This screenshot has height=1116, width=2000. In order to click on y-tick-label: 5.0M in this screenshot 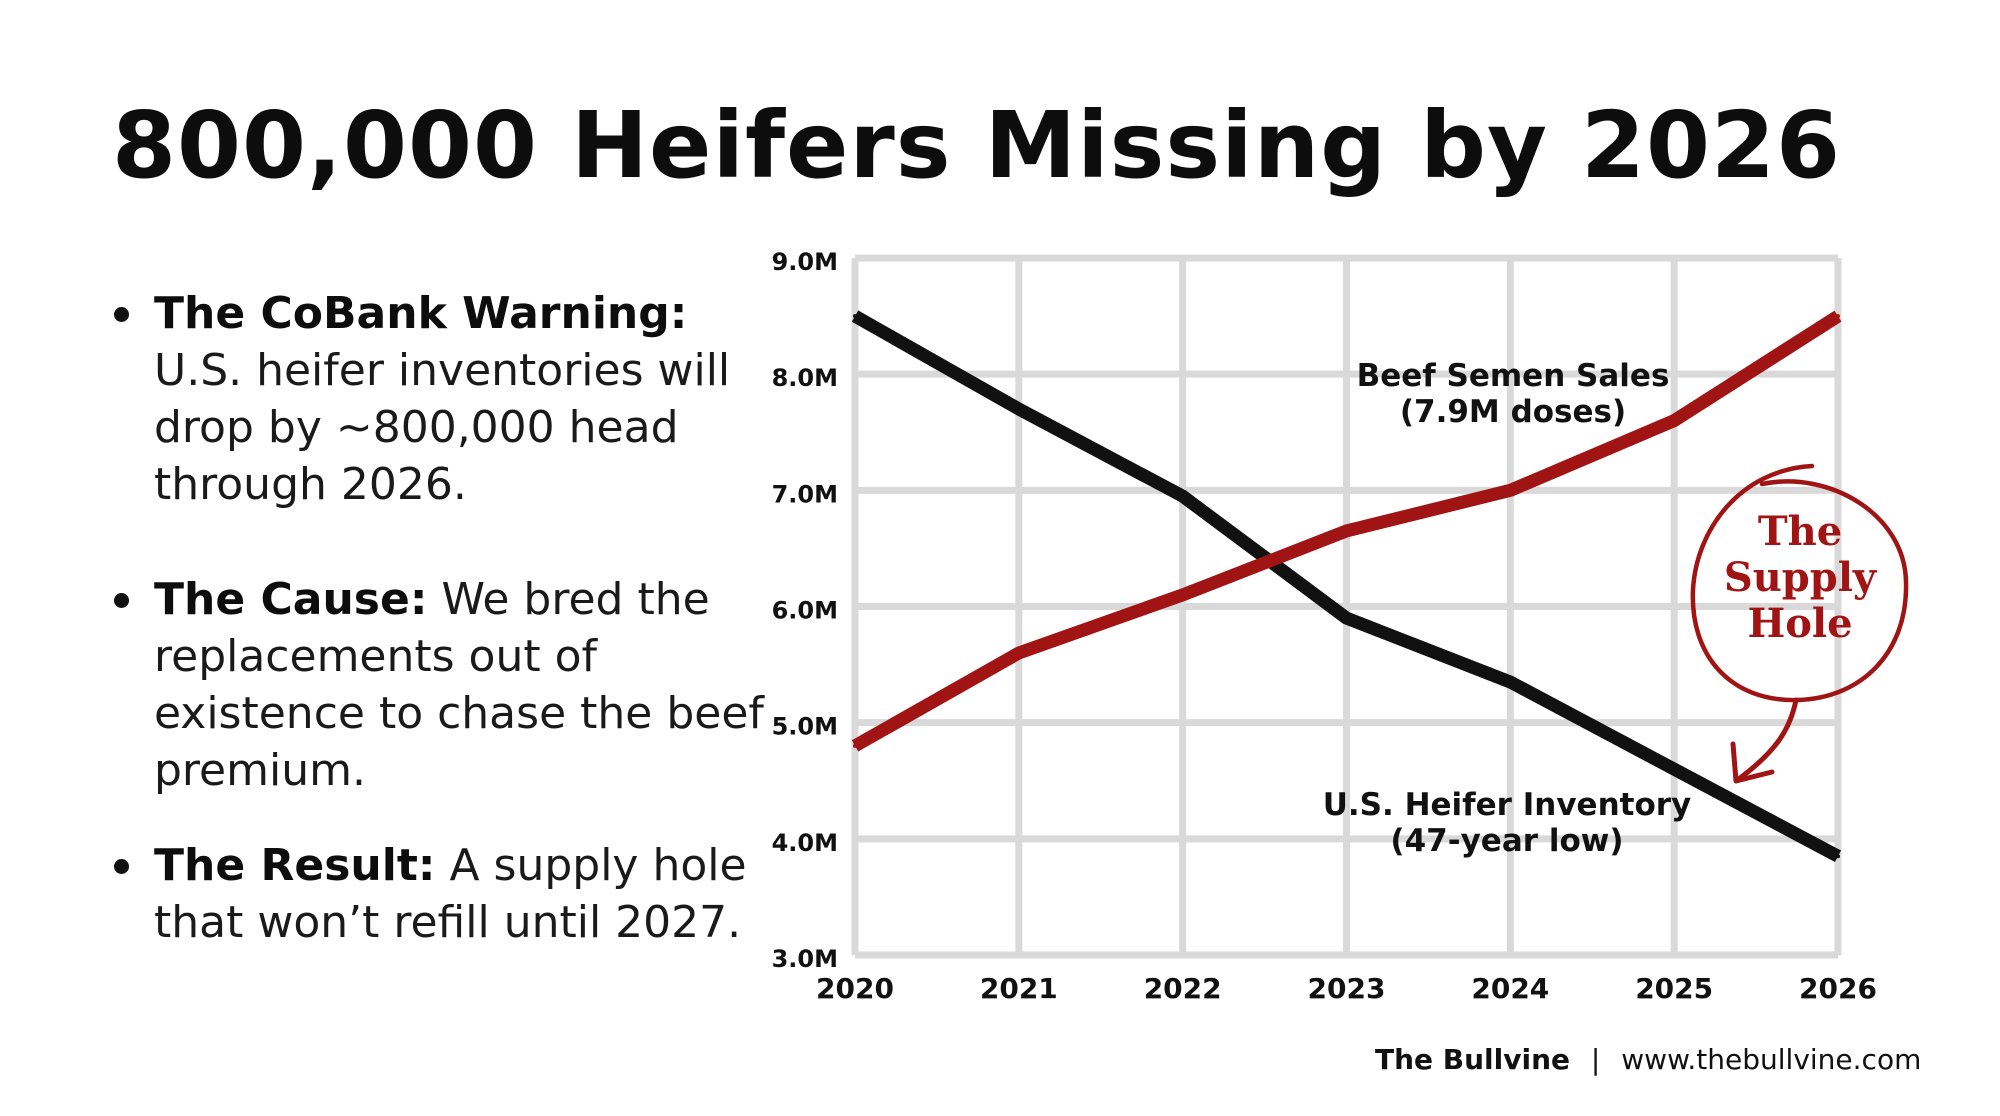, I will do `click(805, 727)`.